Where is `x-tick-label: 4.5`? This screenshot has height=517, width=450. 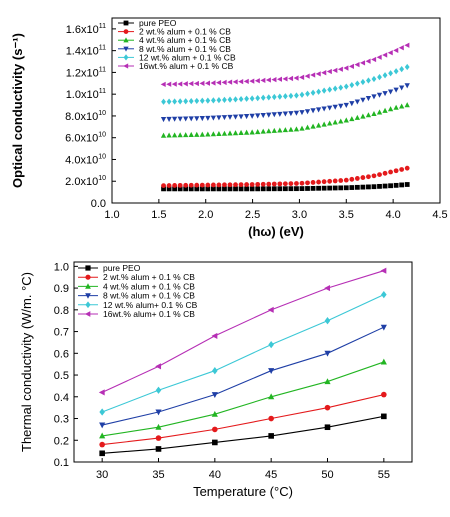
x-tick-label: 4.5 is located at coordinates (439, 215).